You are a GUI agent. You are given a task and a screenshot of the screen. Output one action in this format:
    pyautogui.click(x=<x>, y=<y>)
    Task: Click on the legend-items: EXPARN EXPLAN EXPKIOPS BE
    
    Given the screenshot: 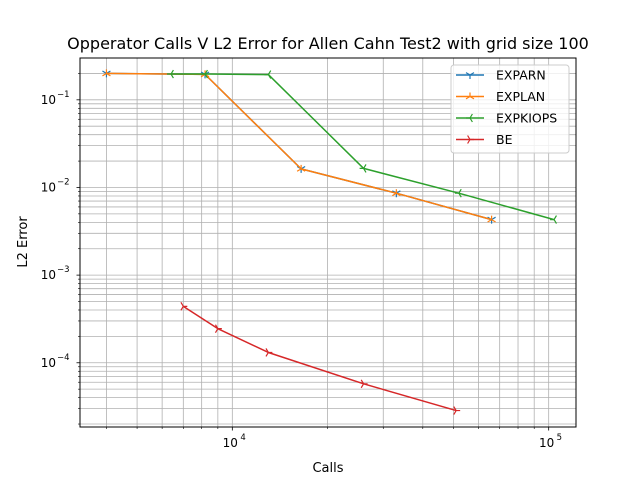 What is the action you would take?
    pyautogui.click(x=506, y=107)
    